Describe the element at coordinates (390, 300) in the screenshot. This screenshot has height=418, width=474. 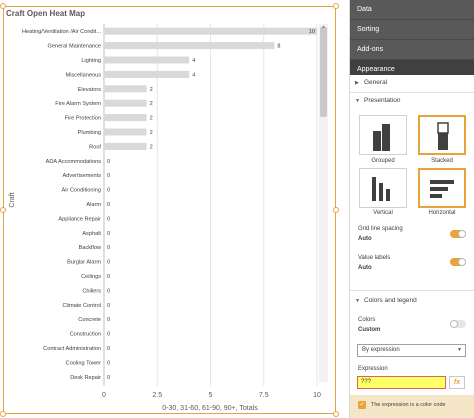
I see `colors-legend-label: Colors and legend` at that location.